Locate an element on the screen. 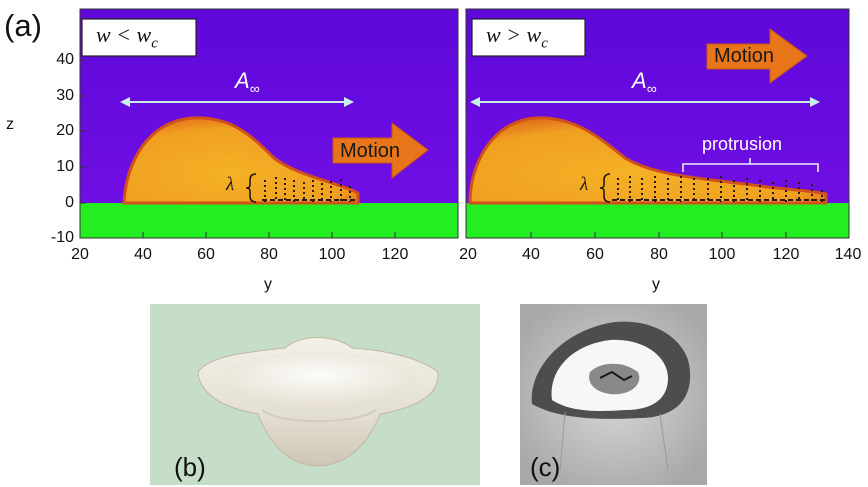 The width and height of the screenshot is (868, 487). right-plot-xtick-60: 60 is located at coordinates (595, 254).